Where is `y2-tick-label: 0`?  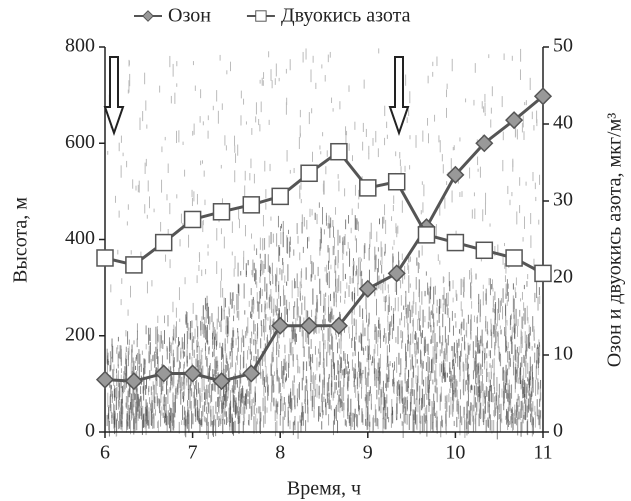
y2-tick-label: 0 is located at coordinates (558, 431).